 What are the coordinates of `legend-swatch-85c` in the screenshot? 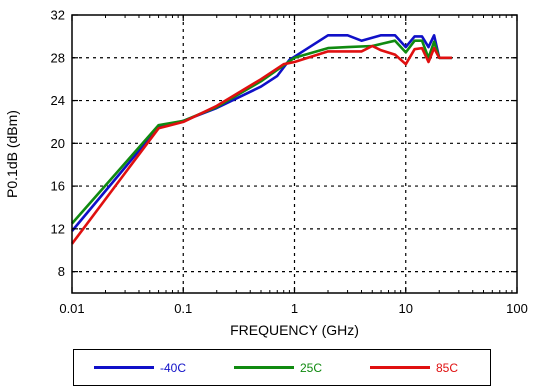 It's located at (400, 367).